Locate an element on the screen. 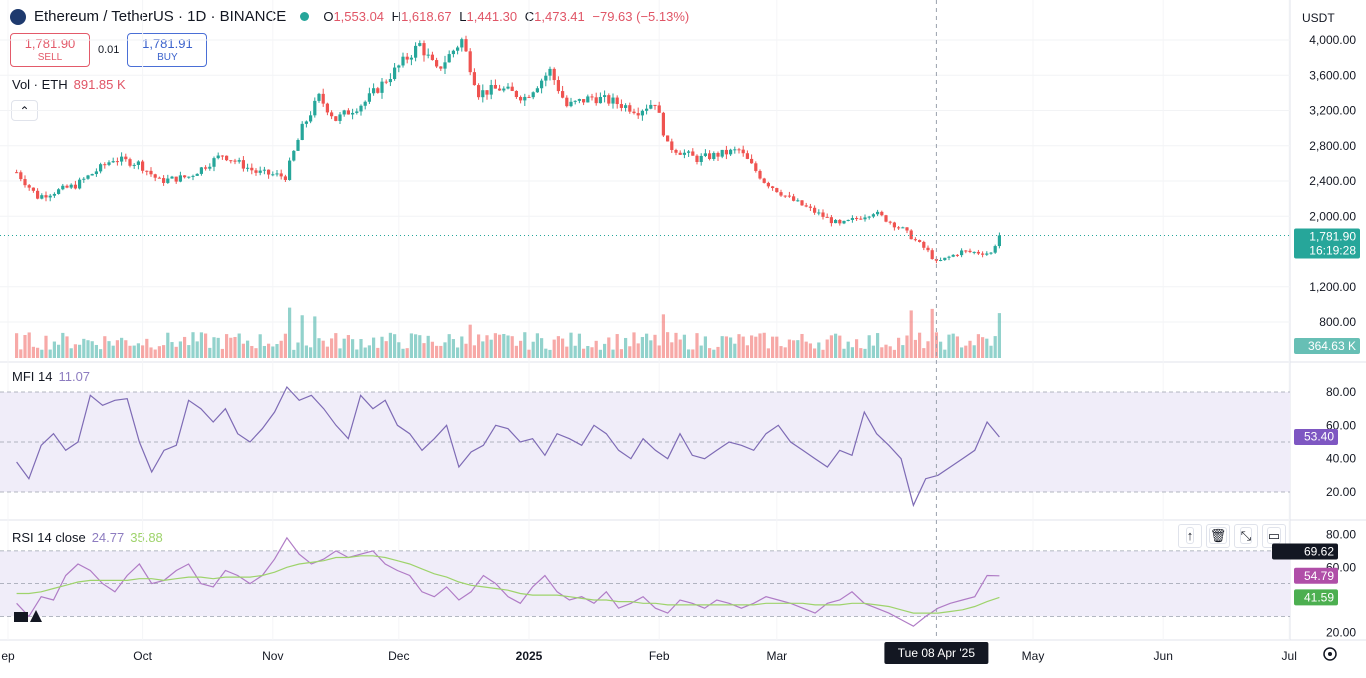 The height and width of the screenshot is (678, 1366). pane-toolbar: ↑ 🗑 ⤡ ▭ is located at coordinates (1232, 536).